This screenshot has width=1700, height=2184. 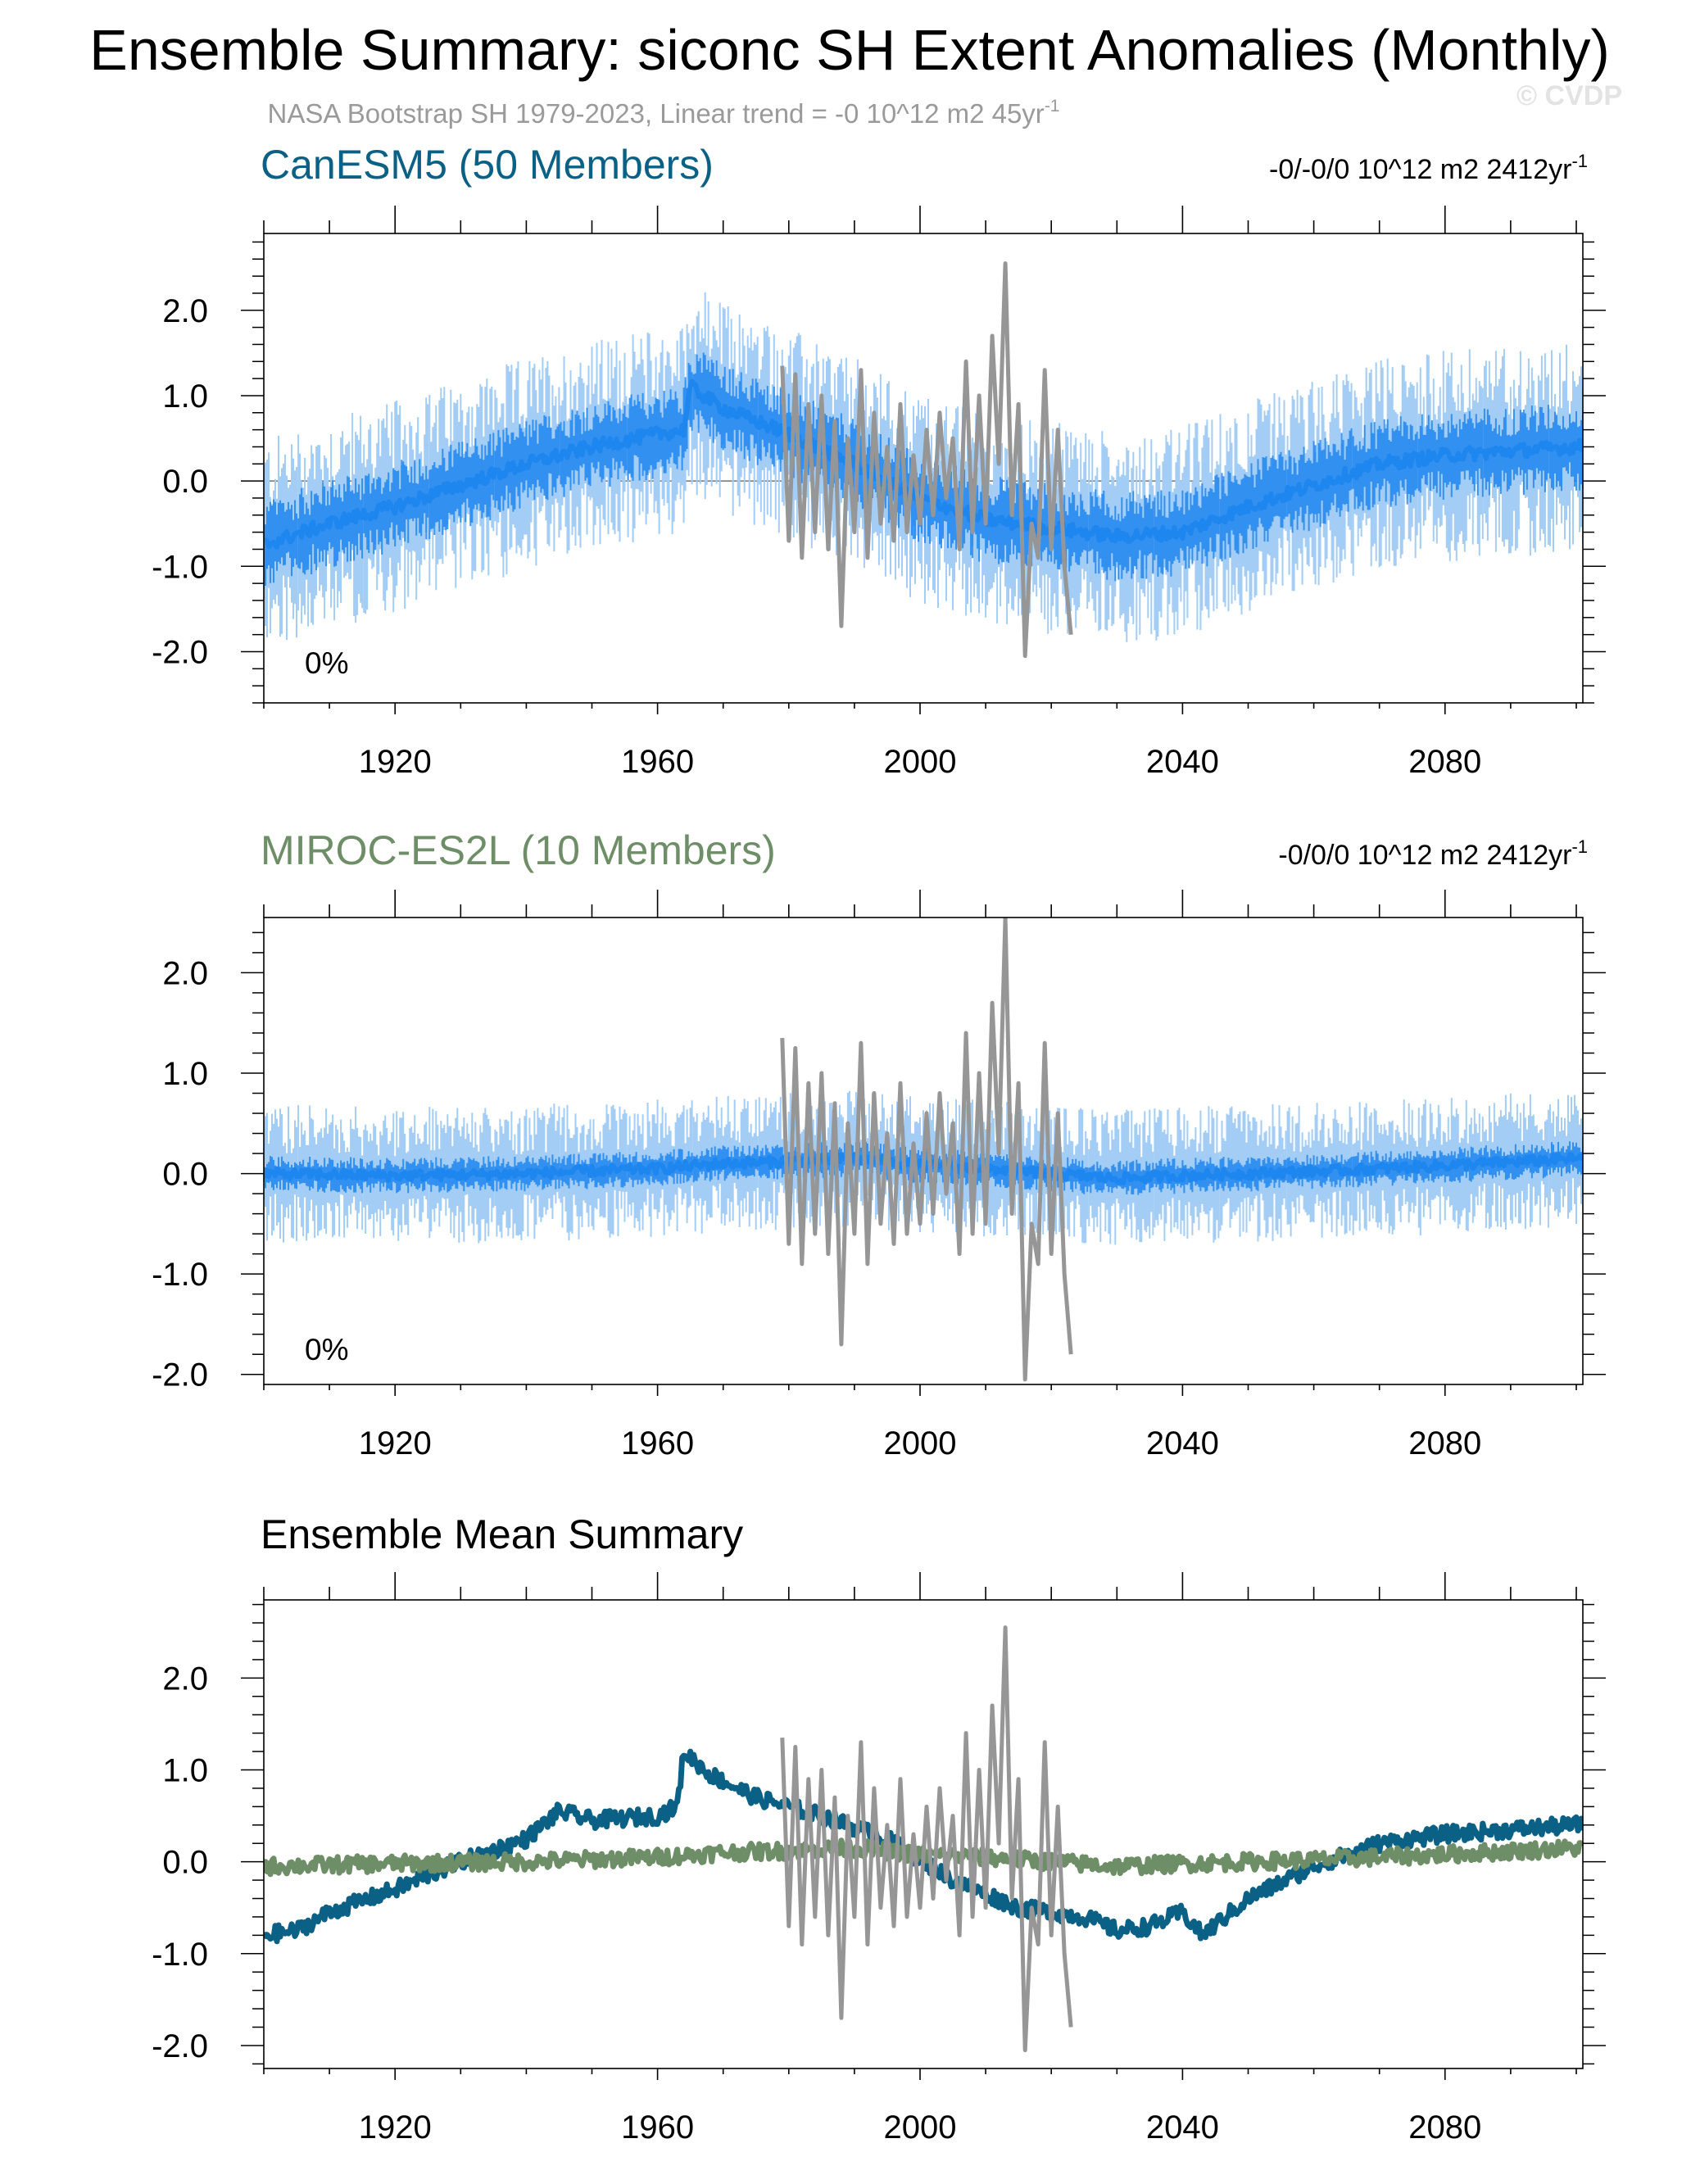 I want to click on panel-trend-main: -0/-0/0 10^12 m2 2412yr, so click(x=1420, y=170).